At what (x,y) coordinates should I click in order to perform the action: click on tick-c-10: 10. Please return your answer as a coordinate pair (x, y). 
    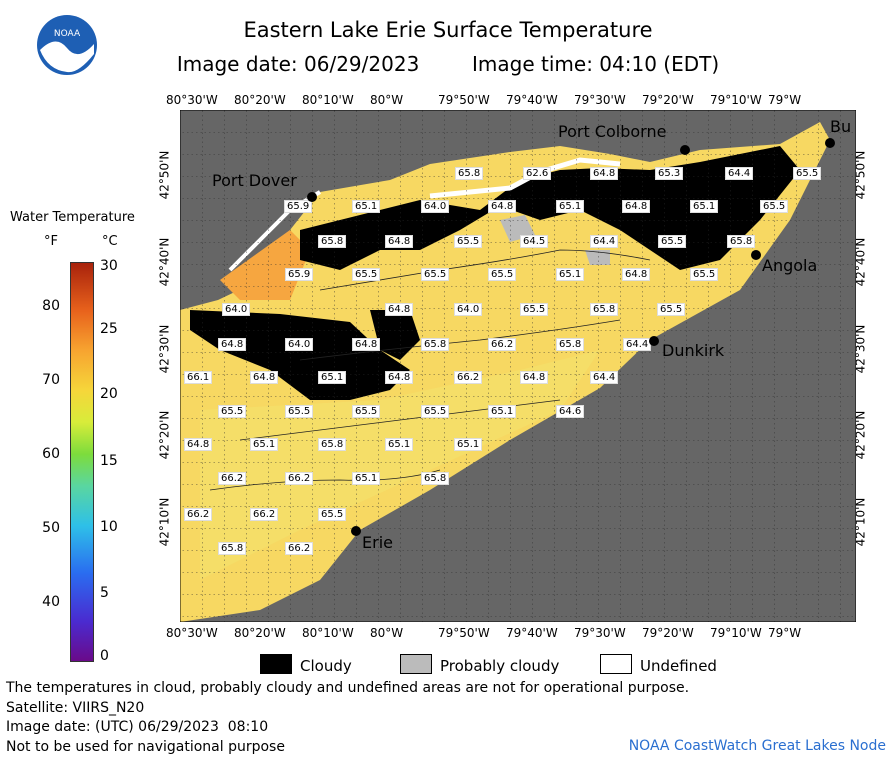
    Looking at the image, I should click on (109, 527).